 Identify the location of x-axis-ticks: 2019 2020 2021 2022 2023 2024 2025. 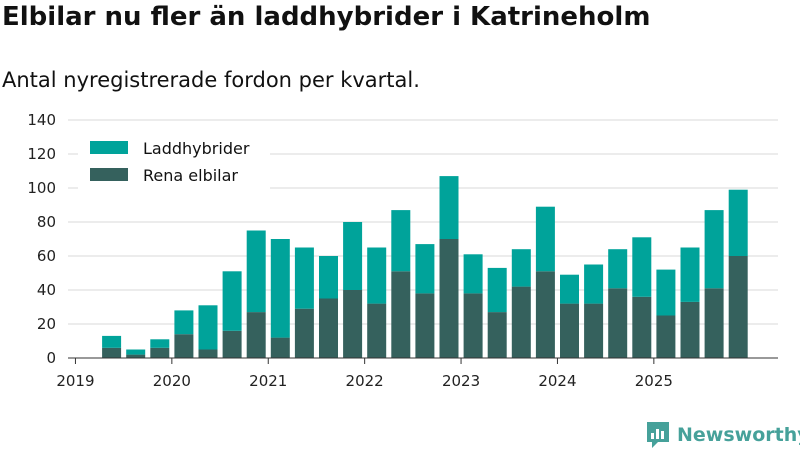
(417, 373).